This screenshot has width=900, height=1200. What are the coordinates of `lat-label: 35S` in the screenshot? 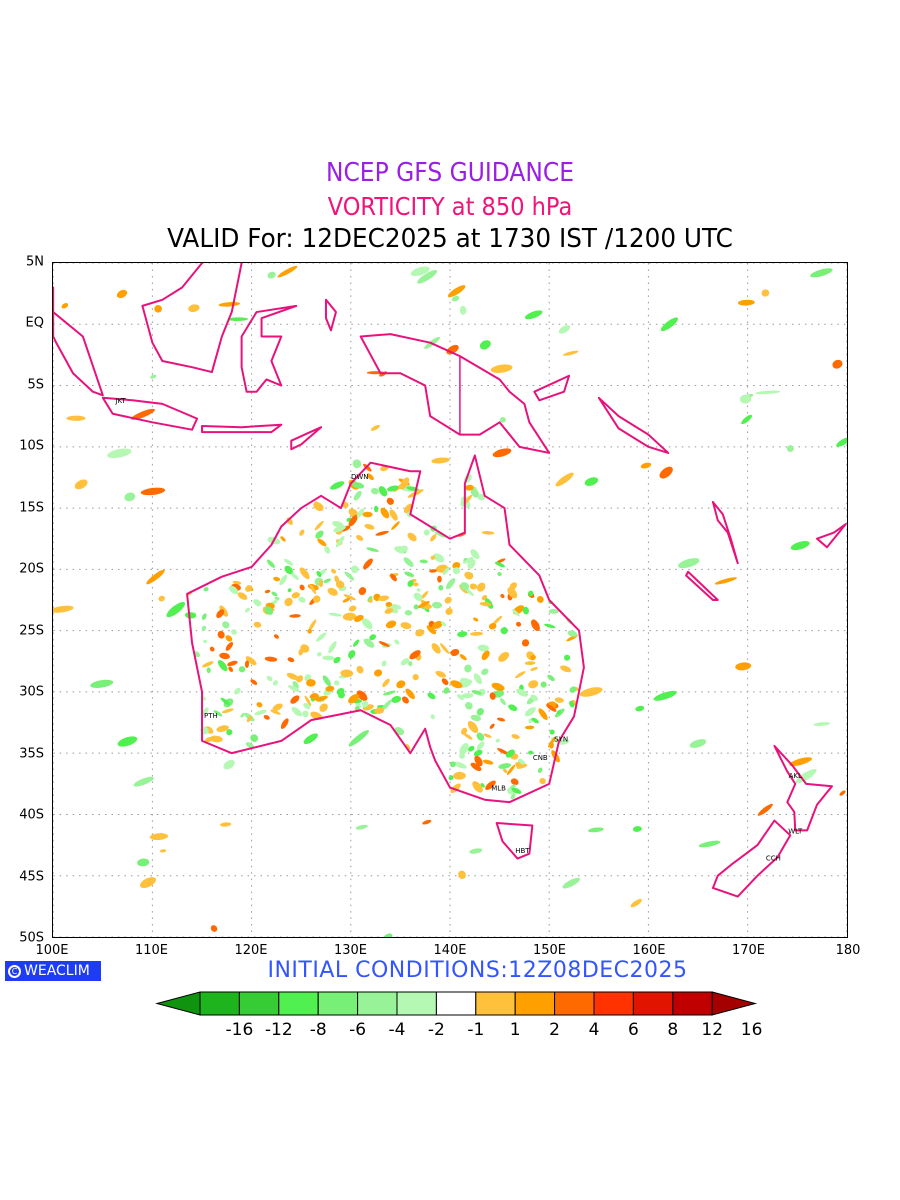 It's located at (31, 754).